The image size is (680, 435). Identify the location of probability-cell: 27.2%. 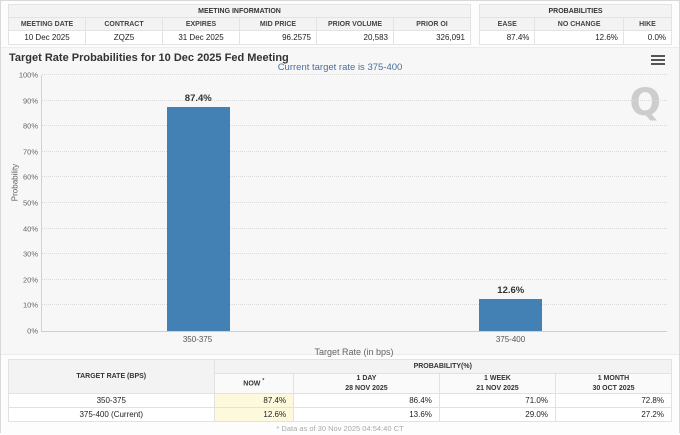
(613, 414).